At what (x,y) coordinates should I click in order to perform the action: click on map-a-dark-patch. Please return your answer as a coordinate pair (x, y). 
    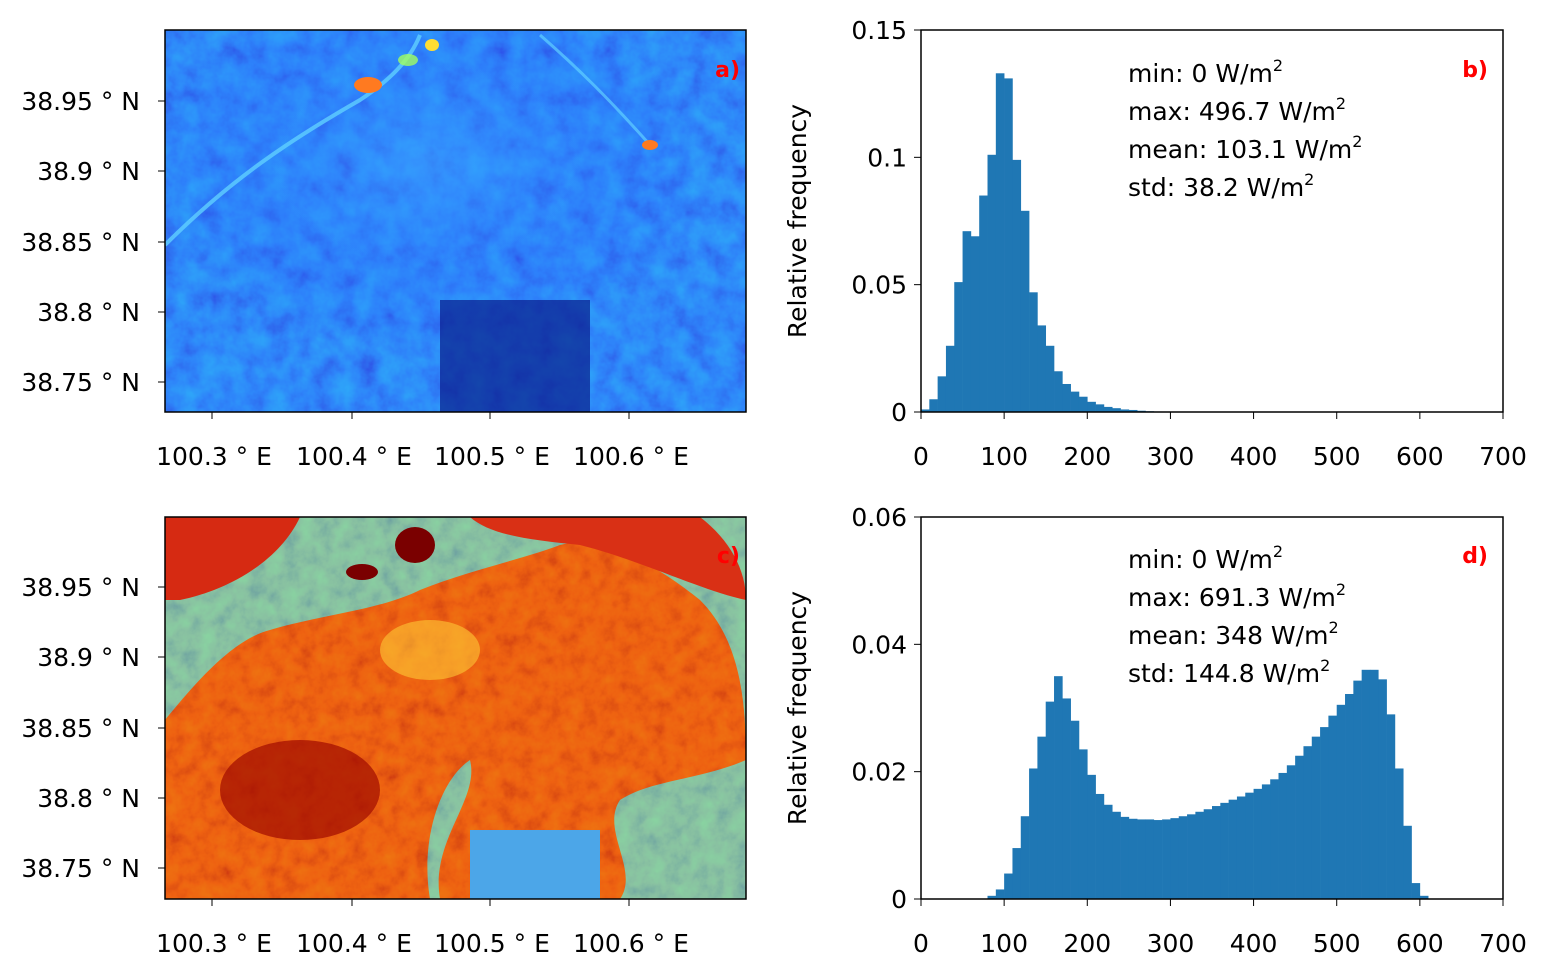
    Looking at the image, I should click on (515, 356).